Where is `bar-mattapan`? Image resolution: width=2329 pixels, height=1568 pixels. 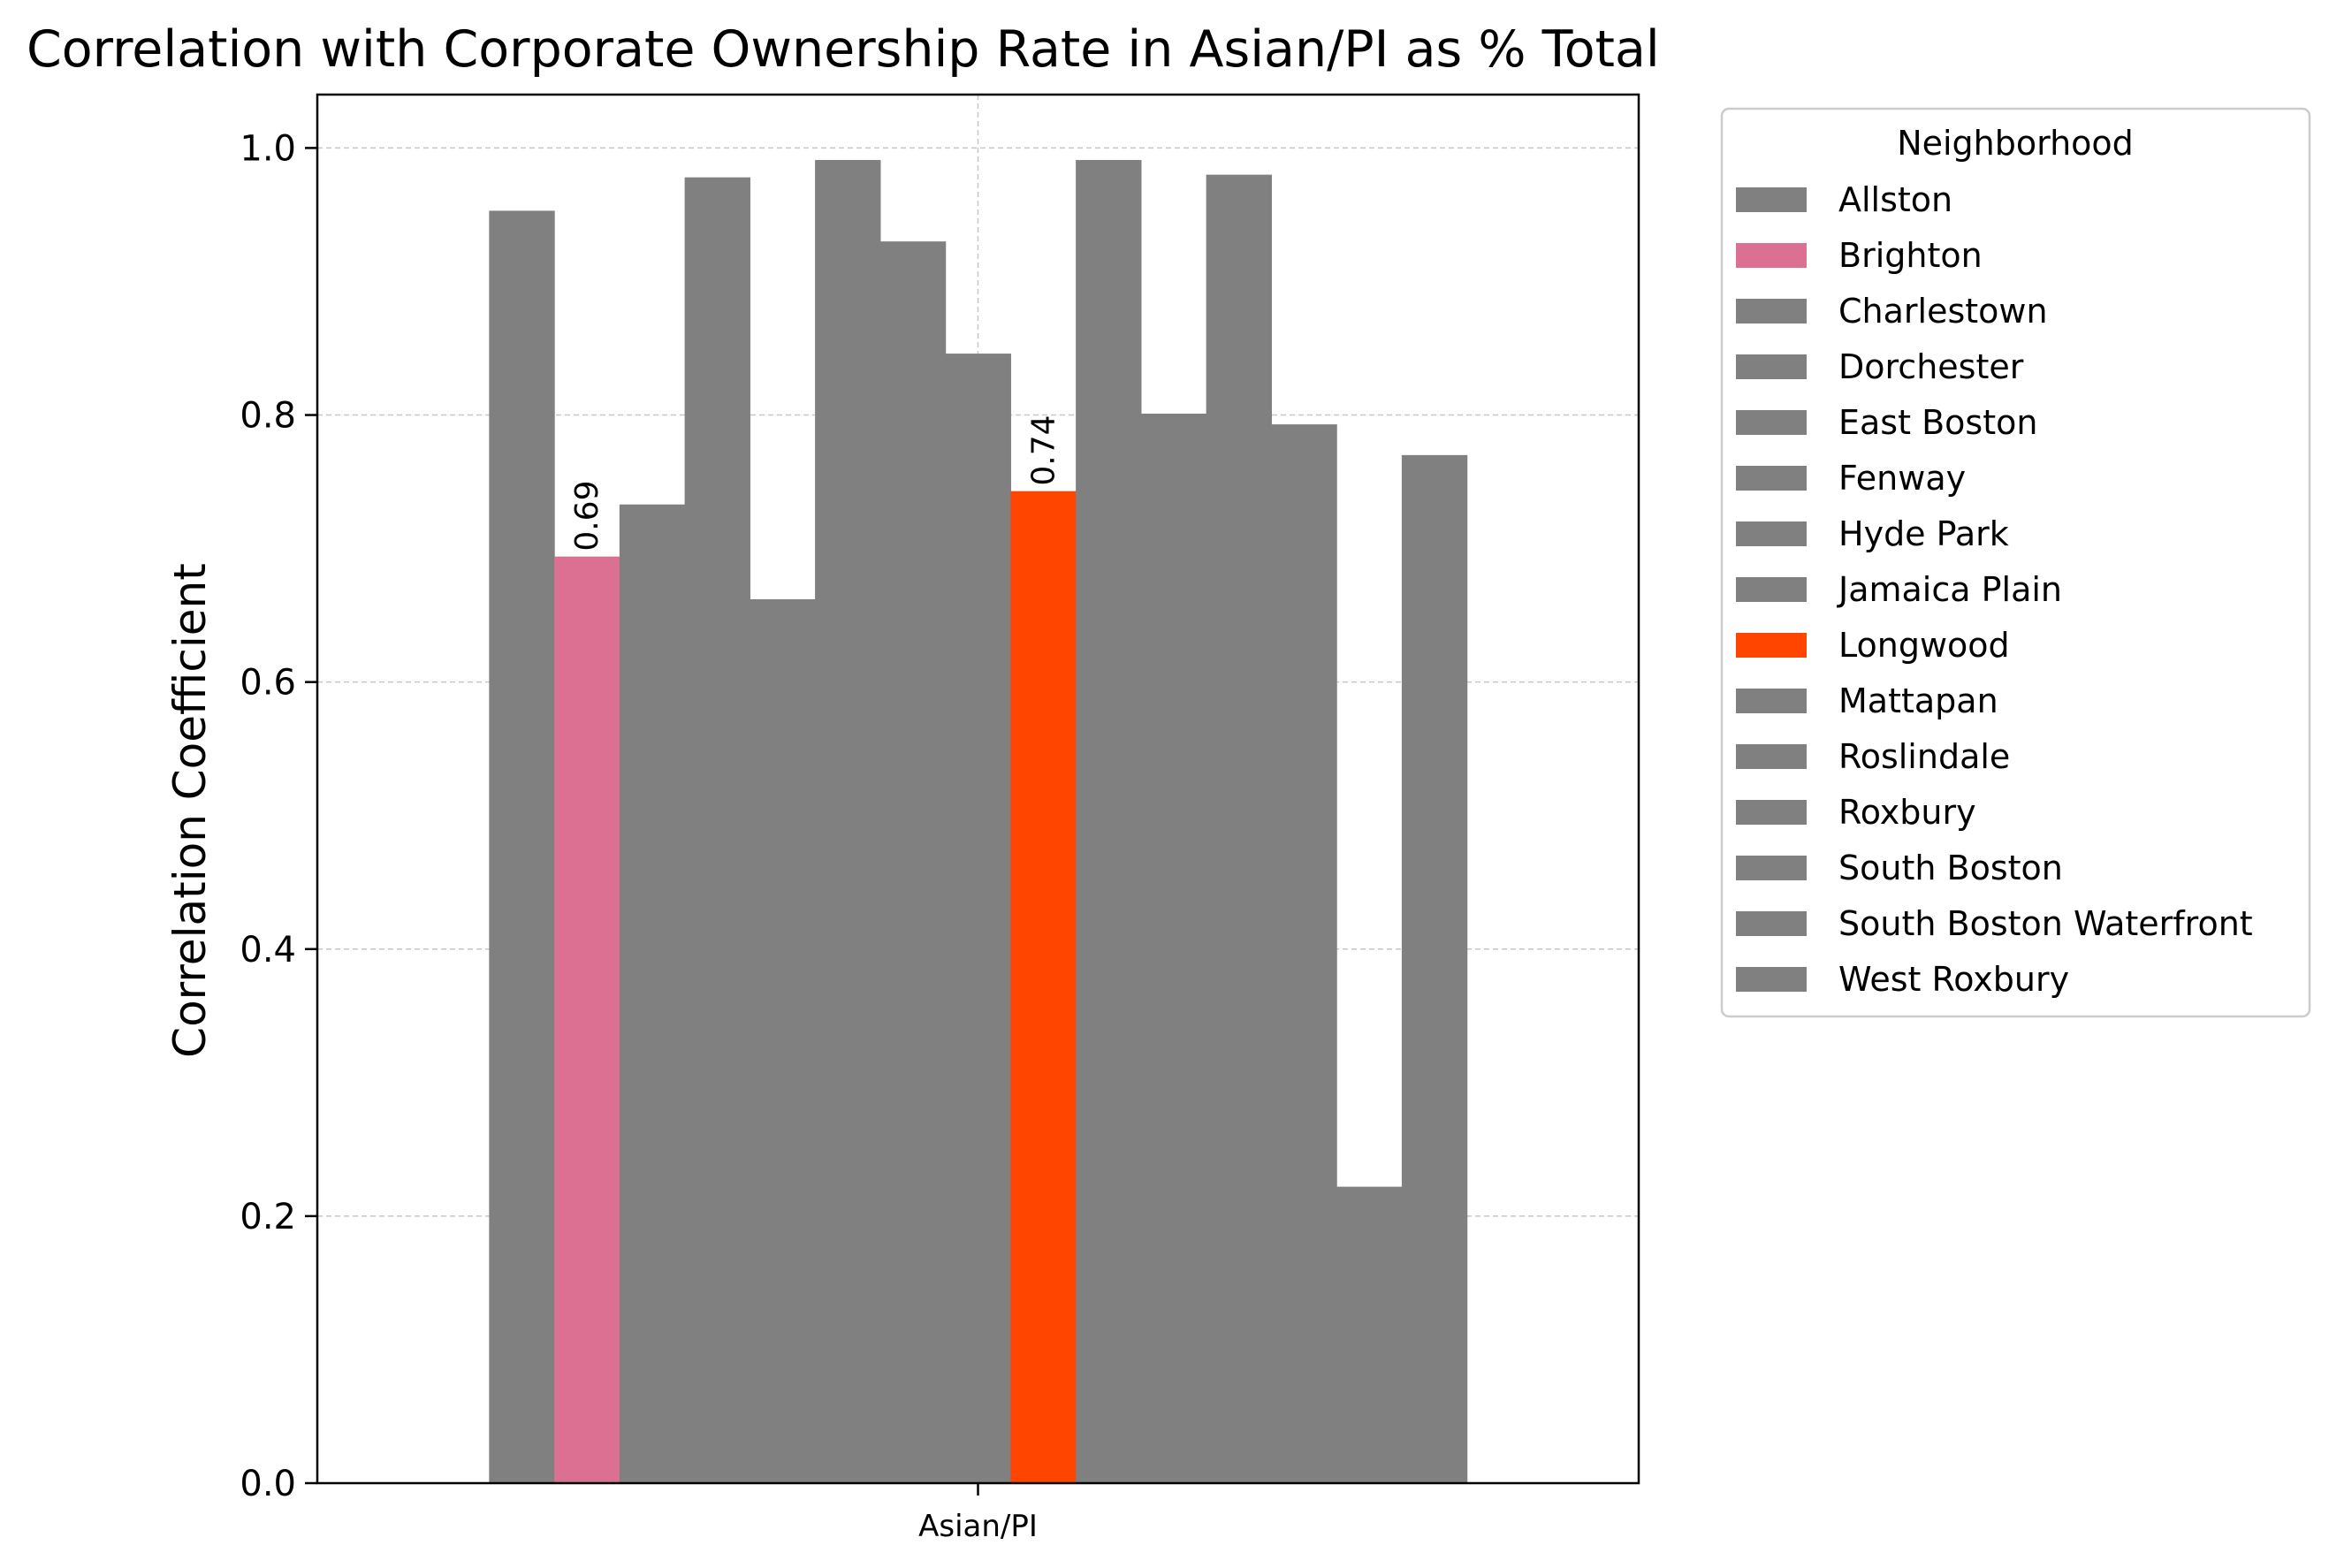
bar-mattapan is located at coordinates (1109, 822).